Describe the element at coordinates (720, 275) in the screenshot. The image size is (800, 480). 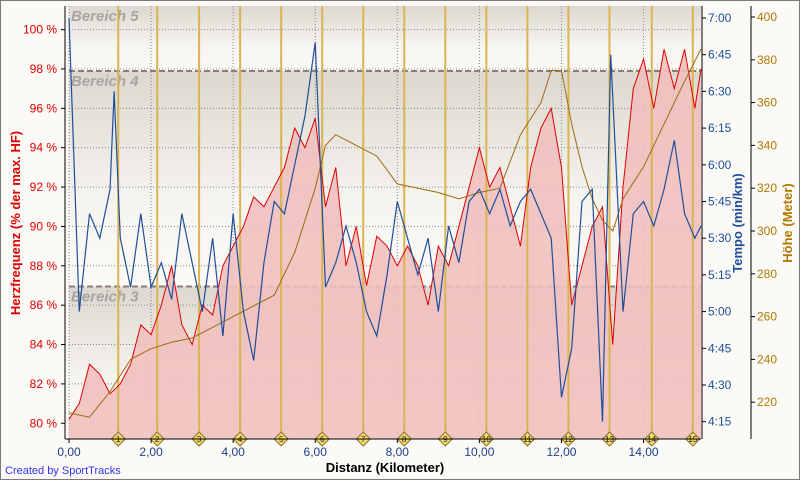
I see `tempo-tick-label: 5:15` at that location.